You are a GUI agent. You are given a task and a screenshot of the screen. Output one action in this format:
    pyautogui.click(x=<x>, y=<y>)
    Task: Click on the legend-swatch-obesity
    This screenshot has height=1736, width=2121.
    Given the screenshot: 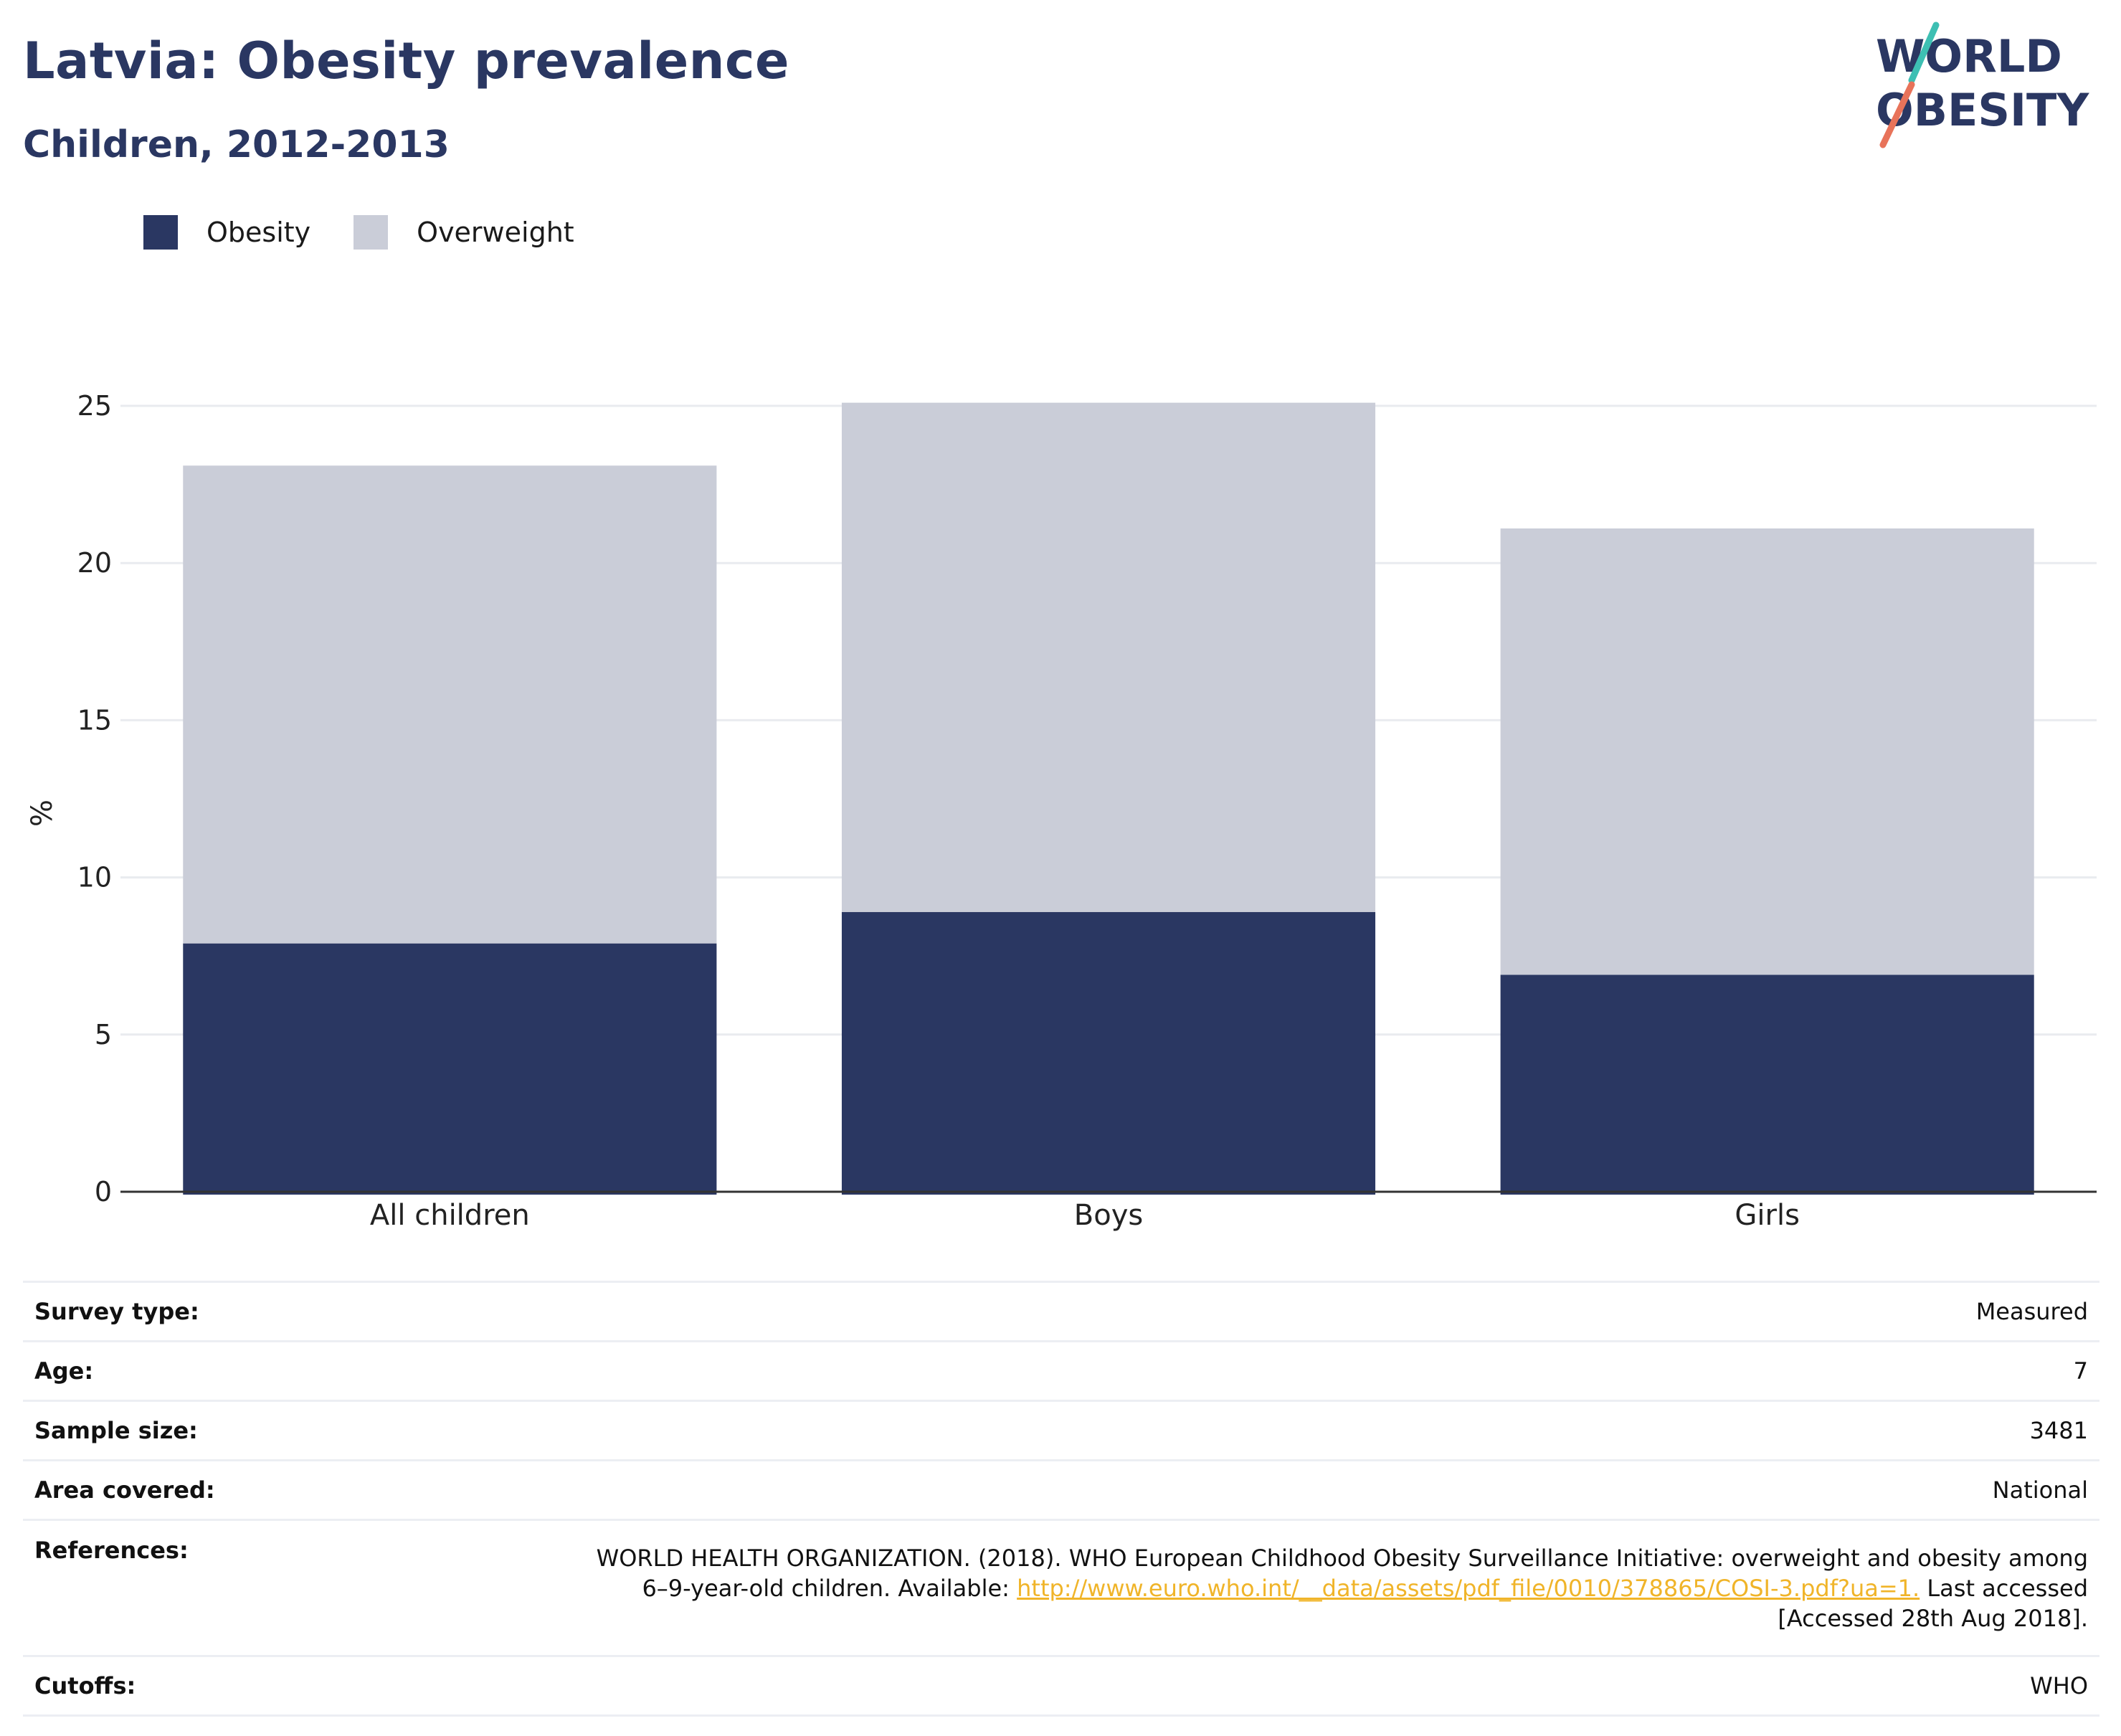 What is the action you would take?
    pyautogui.click(x=160, y=232)
    